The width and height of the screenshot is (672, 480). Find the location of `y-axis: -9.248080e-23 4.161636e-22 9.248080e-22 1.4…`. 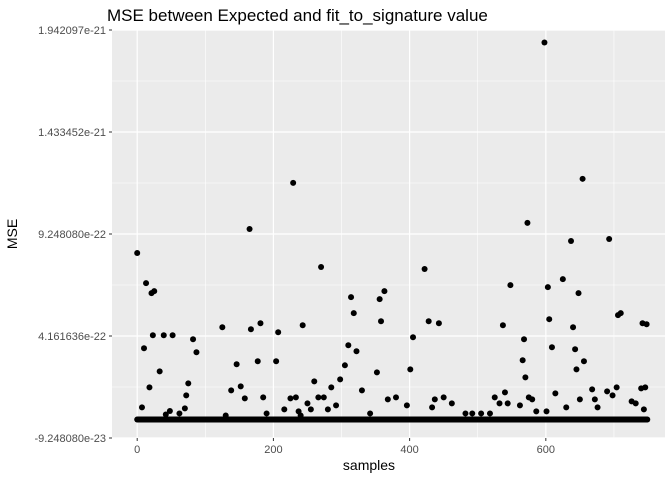

y-axis: -9.248080e-23 4.161636e-22 9.248080e-22 1.4… is located at coordinates (73, 235).